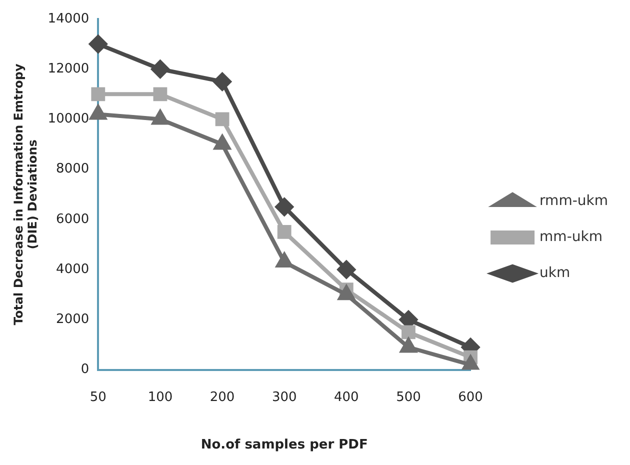 This screenshot has width=630, height=465. Describe the element at coordinates (555, 273) in the screenshot. I see `legend-label: ukm` at that location.